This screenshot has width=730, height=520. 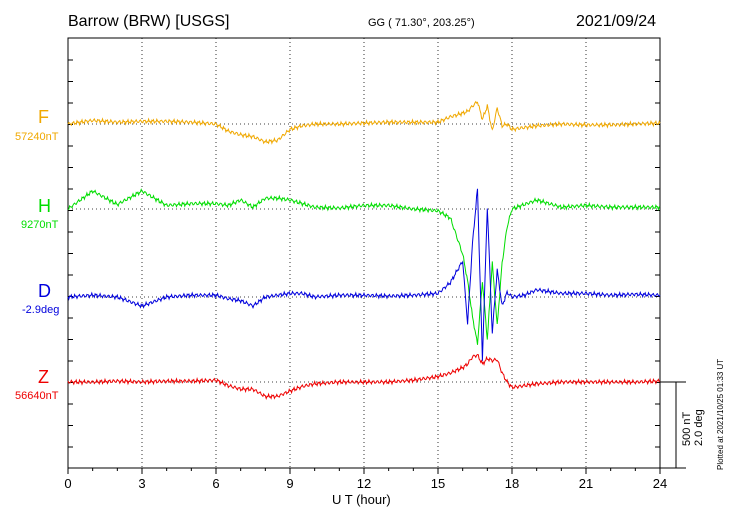 What do you see at coordinates (693, 427) in the screenshot?
I see `scale-label: 500 nT 2.0 deg` at bounding box center [693, 427].